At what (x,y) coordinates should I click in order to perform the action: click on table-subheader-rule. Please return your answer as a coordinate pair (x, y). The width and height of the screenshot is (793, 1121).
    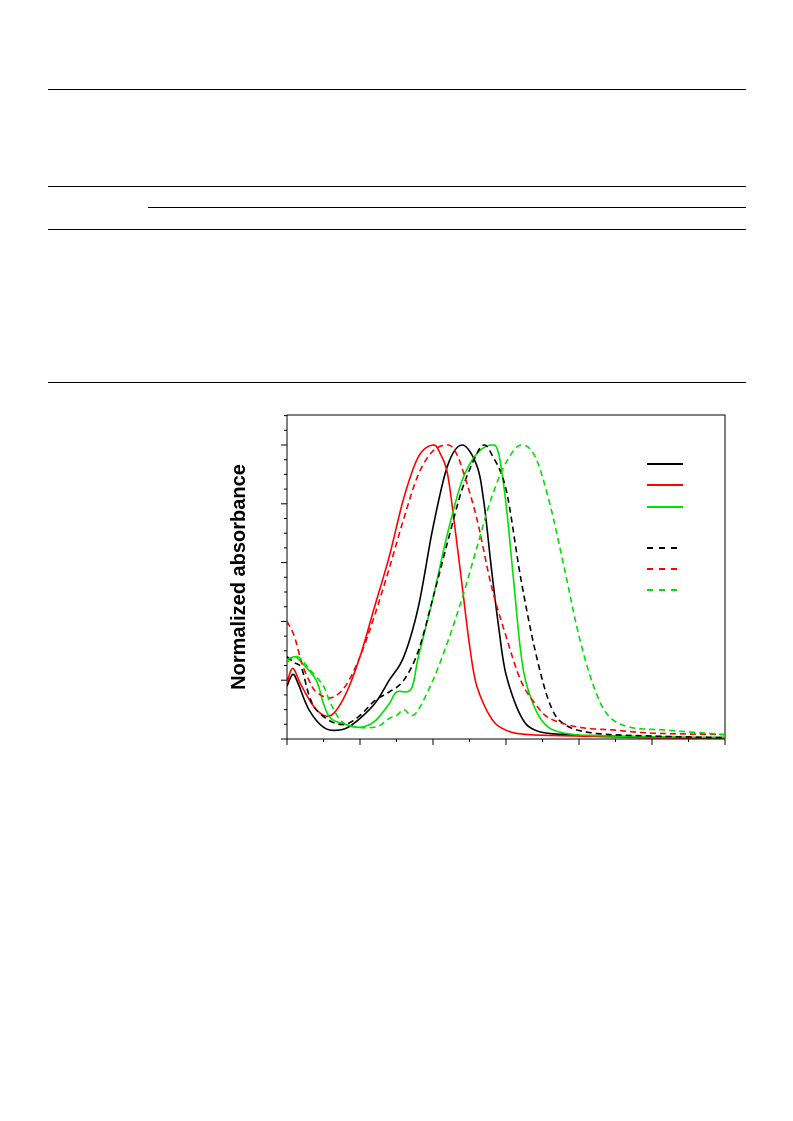
    Looking at the image, I should click on (447, 207).